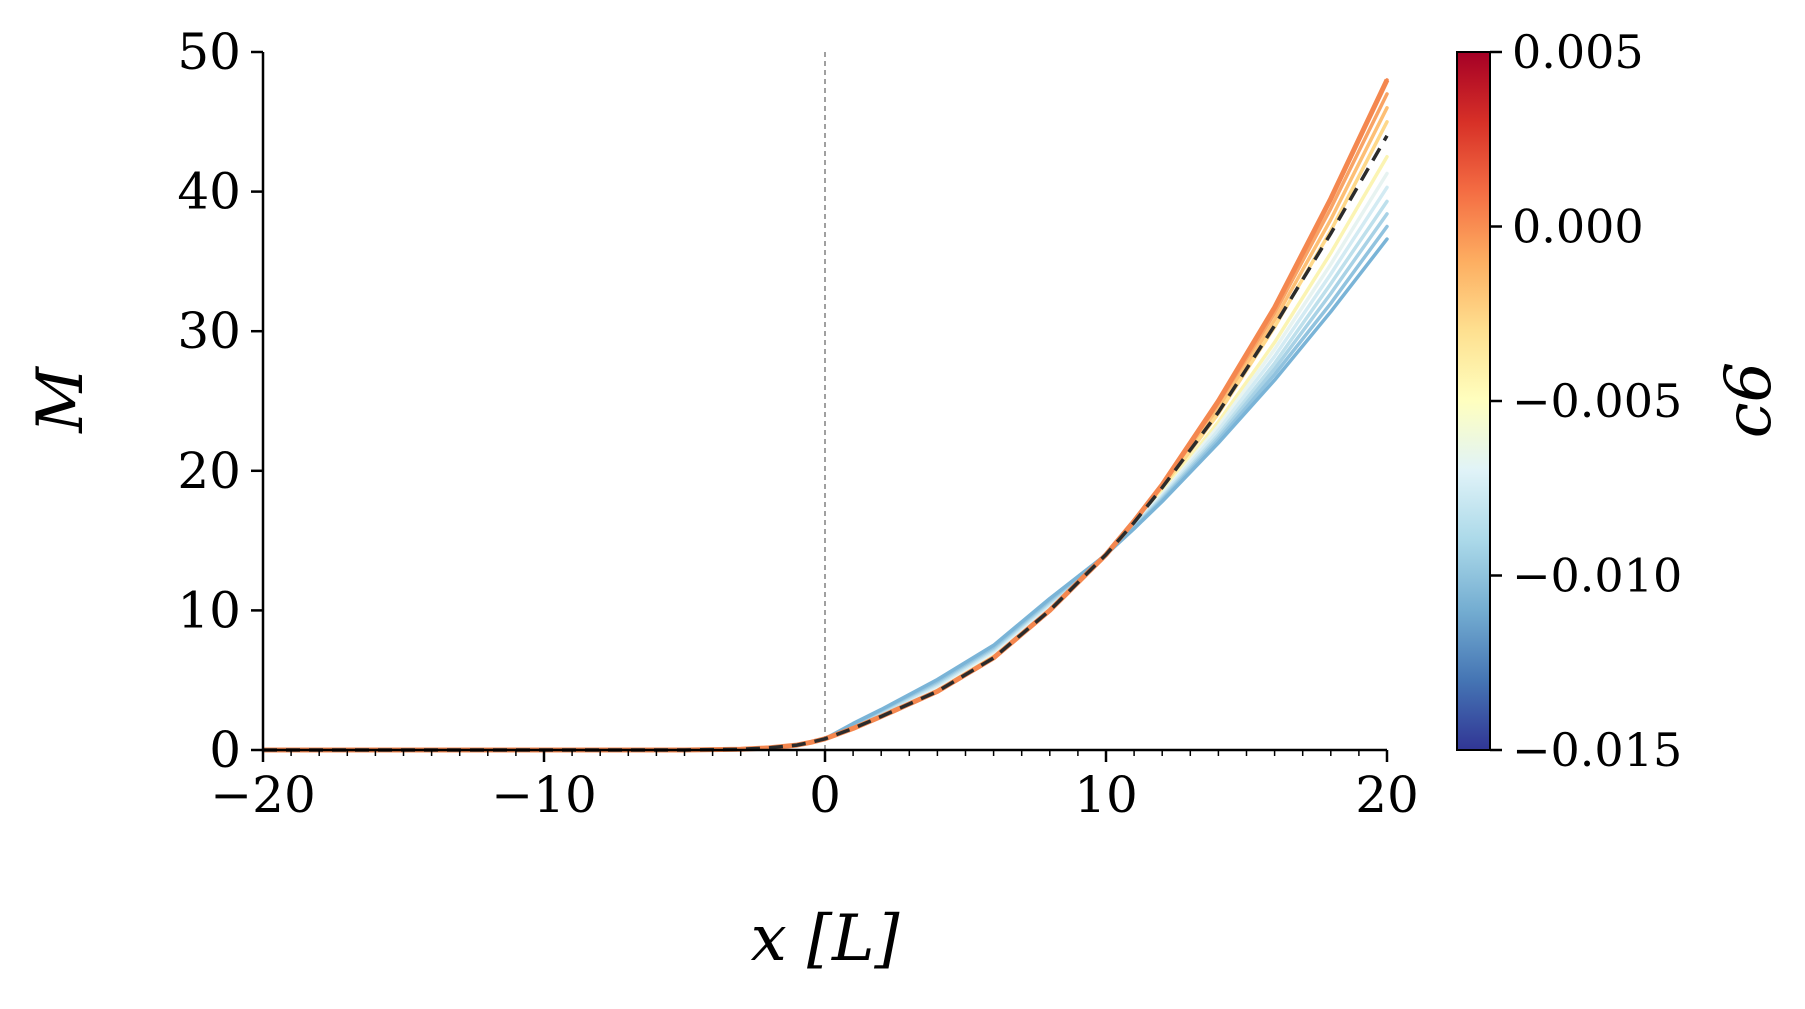 The height and width of the screenshot is (1009, 1805). I want to click on x-tick-label: 0, so click(825, 795).